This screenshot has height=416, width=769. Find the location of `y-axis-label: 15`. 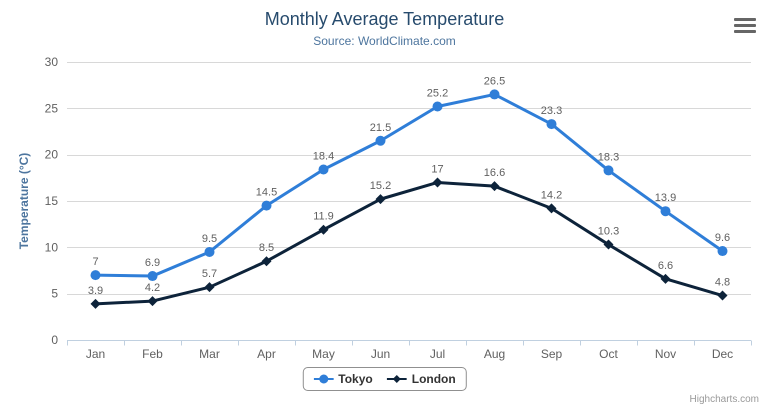

y-axis-label: 15 is located at coordinates (52, 201).